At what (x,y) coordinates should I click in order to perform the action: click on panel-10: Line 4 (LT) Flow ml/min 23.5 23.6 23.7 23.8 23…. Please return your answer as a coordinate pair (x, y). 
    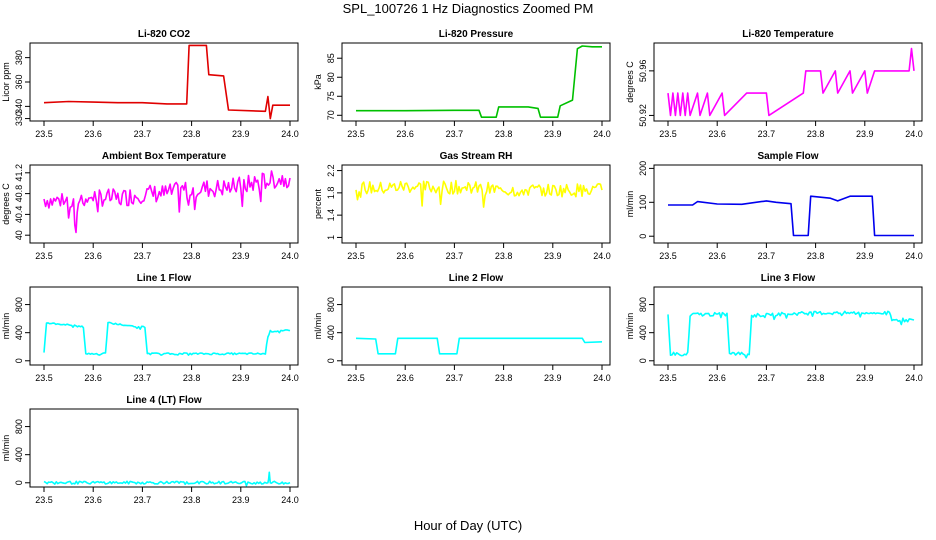
    Looking at the image, I should click on (150, 450).